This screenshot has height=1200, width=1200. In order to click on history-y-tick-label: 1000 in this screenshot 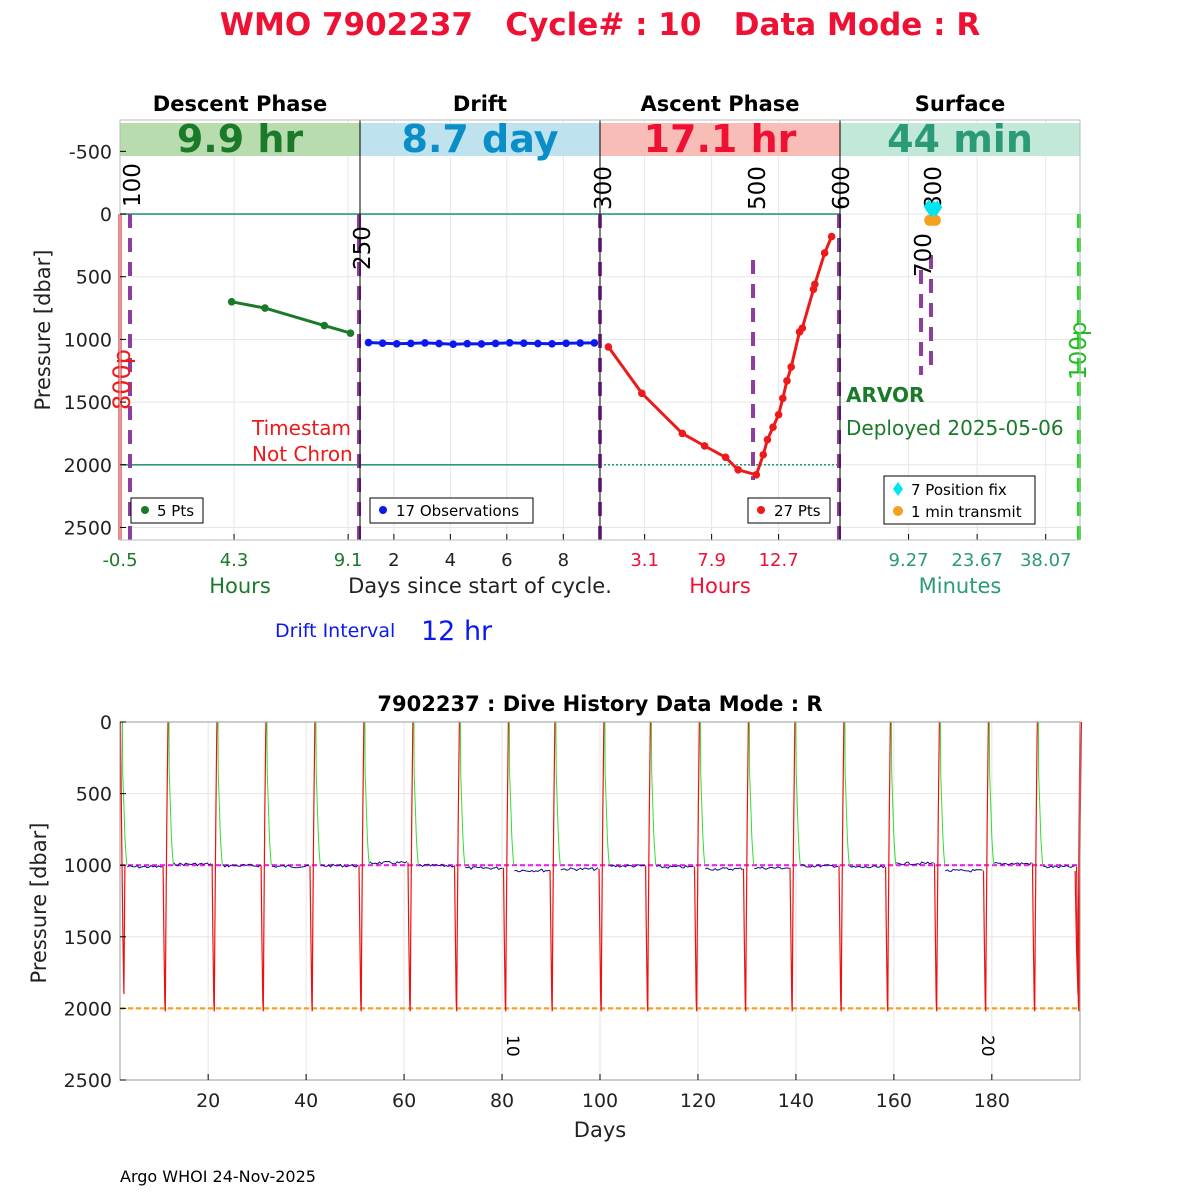, I will do `click(88, 866)`.